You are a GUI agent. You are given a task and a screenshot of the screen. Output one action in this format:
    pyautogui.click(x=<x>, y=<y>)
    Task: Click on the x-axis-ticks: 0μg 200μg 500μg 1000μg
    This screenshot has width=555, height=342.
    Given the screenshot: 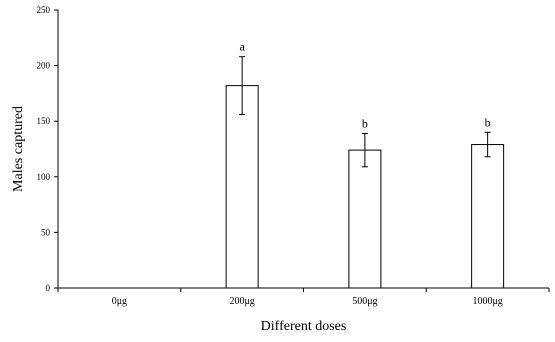 What is the action you would take?
    pyautogui.click(x=303, y=297)
    